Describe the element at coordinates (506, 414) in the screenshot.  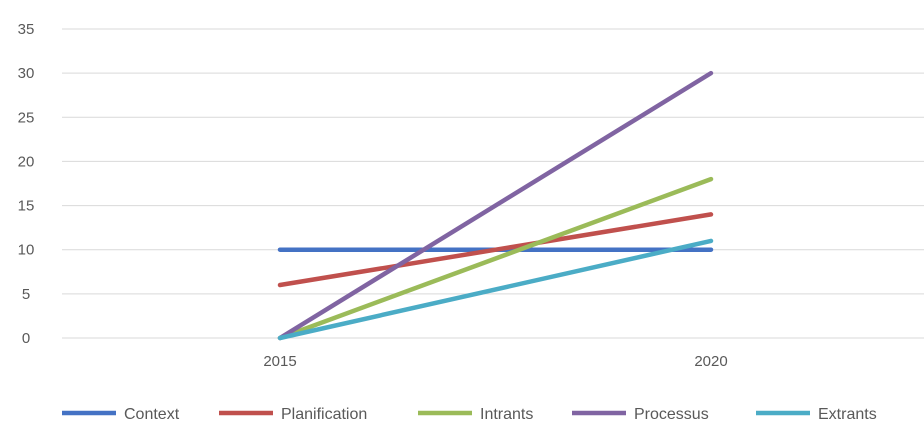
I see `legend-label: Intrants` at that location.